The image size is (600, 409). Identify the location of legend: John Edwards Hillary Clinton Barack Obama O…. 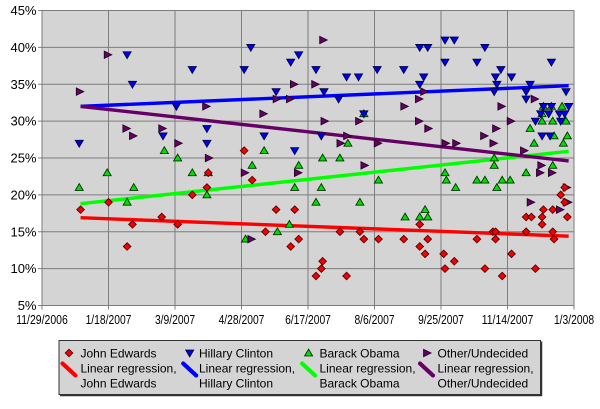
(300, 368).